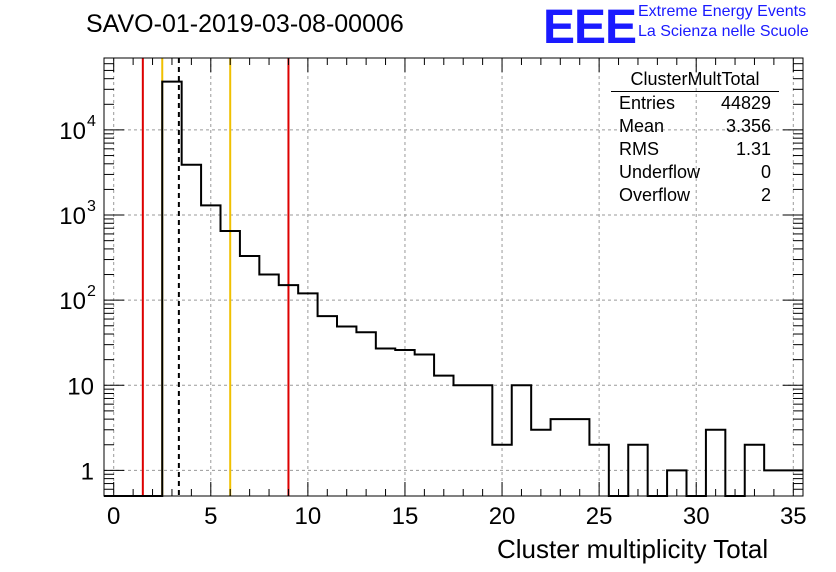  I want to click on stats-row-rms: RMS 1.31, so click(695, 149).